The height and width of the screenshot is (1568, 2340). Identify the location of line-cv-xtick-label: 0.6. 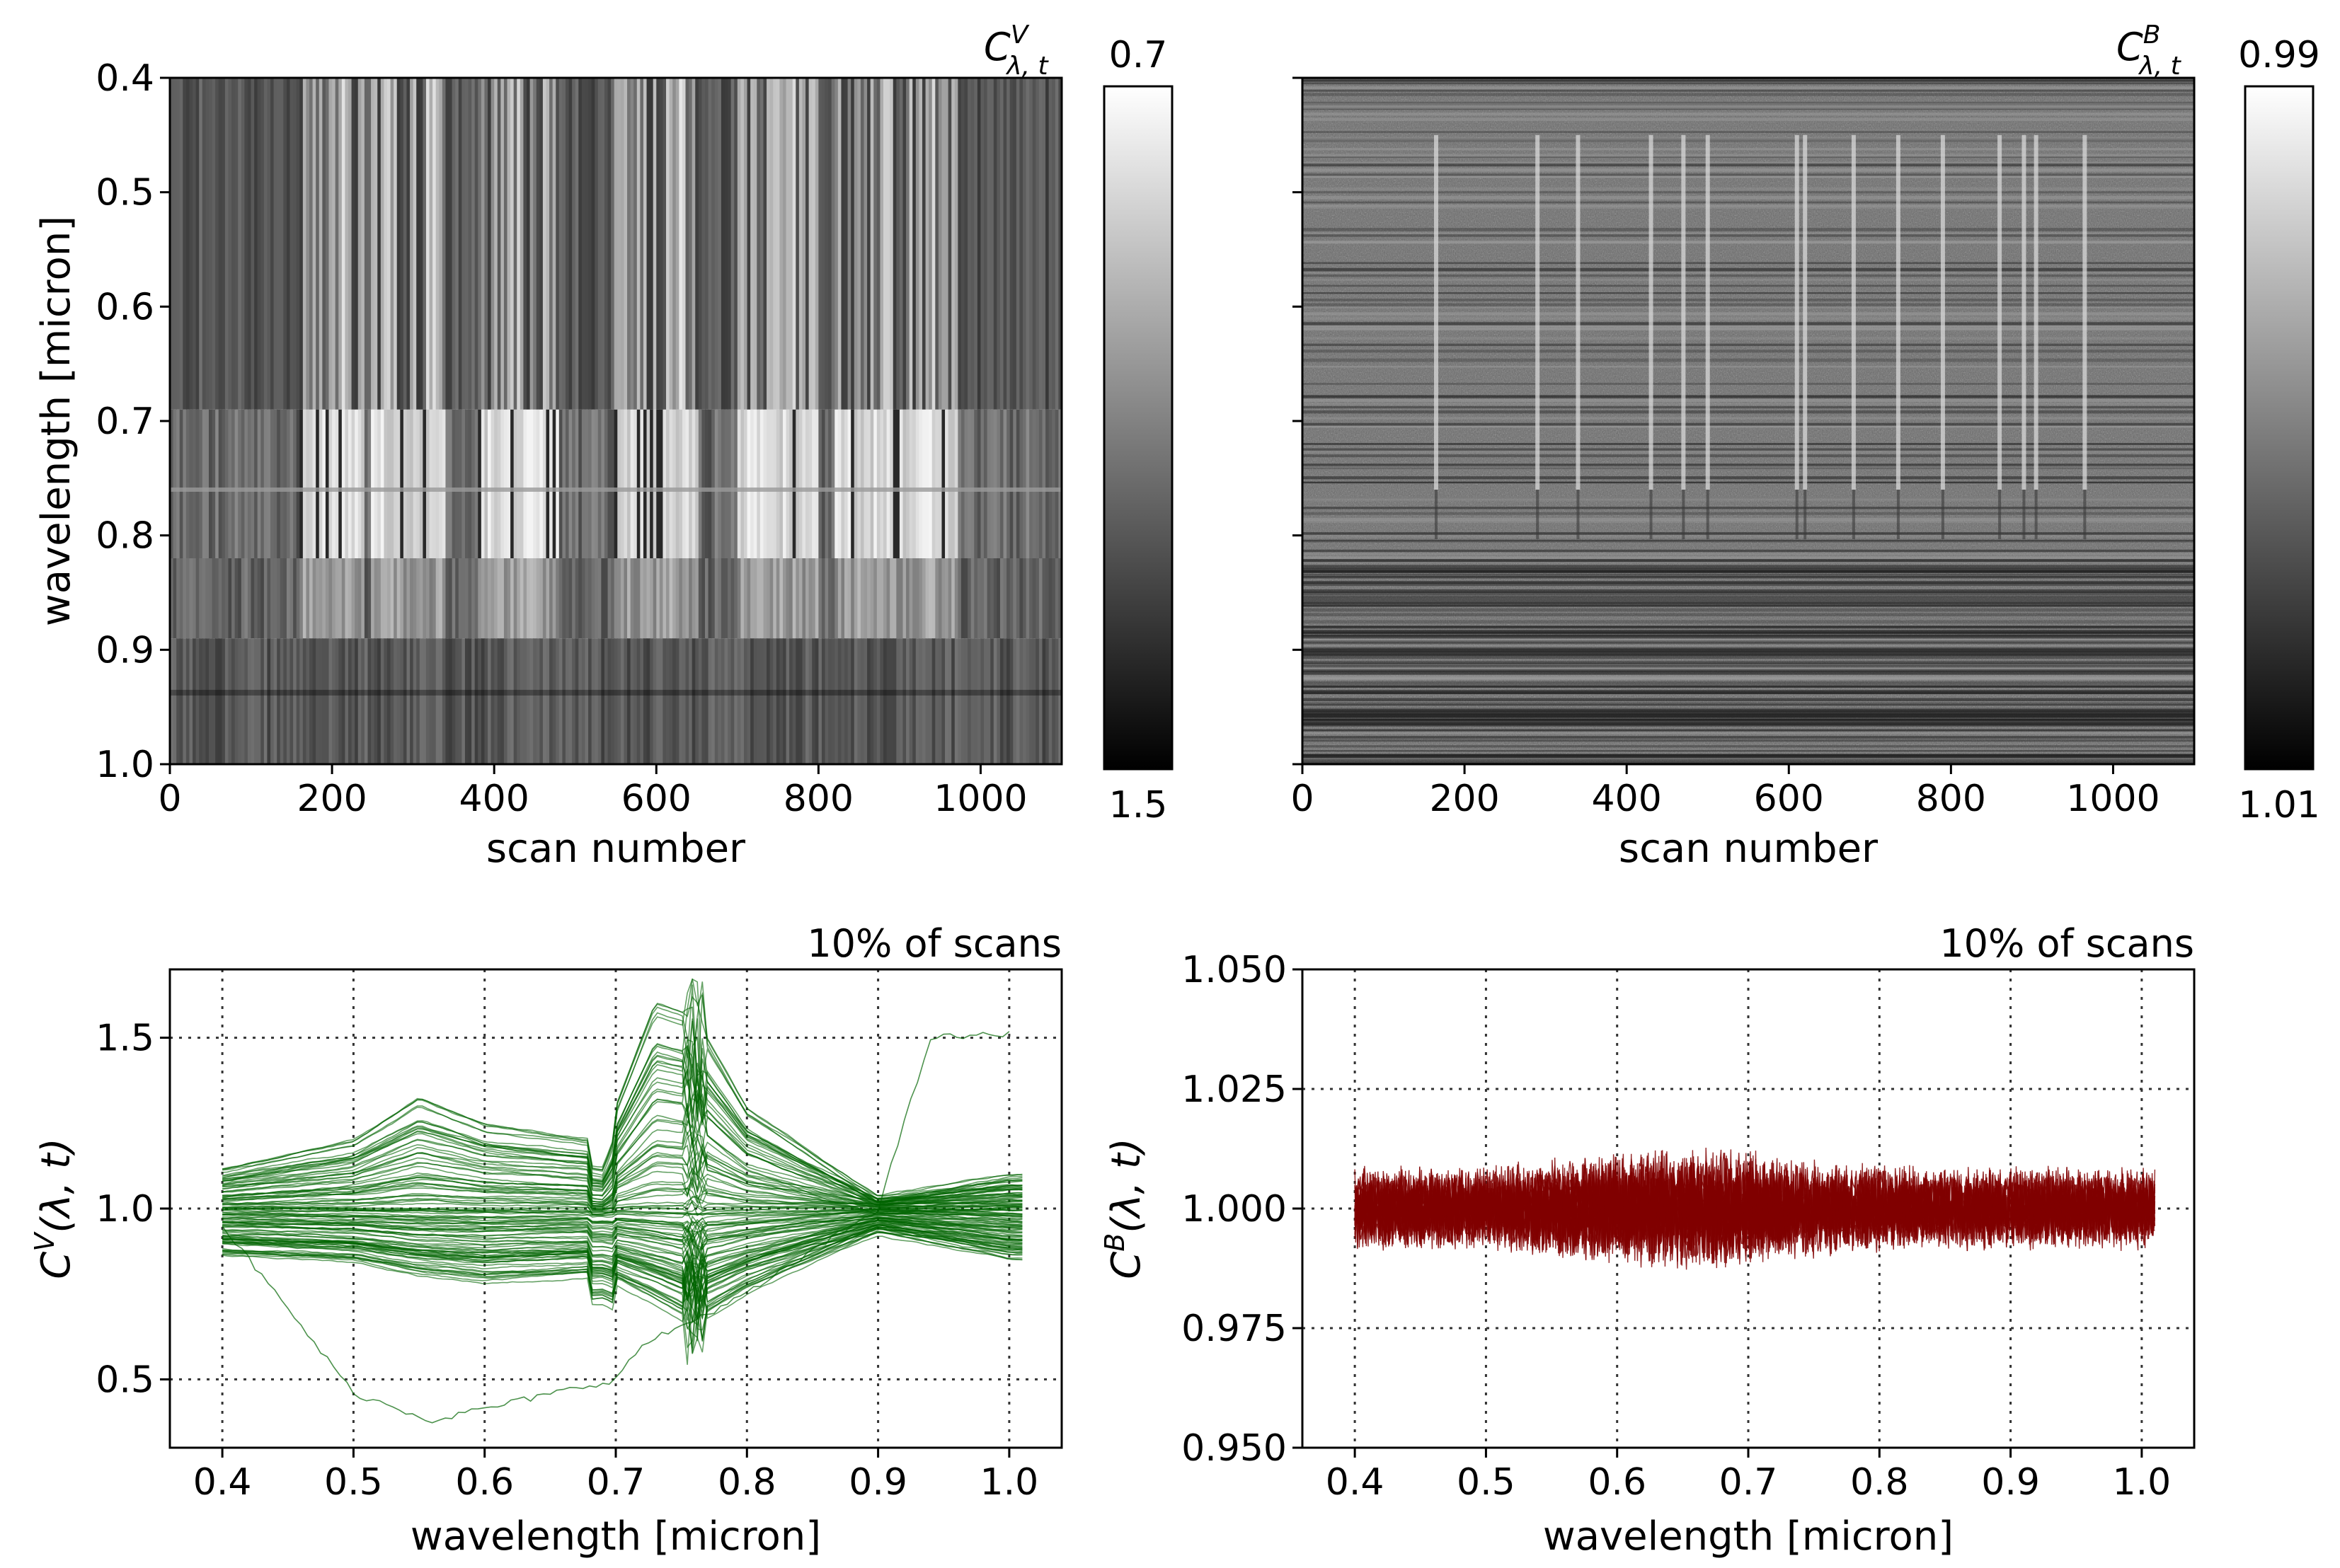
(485, 1482).